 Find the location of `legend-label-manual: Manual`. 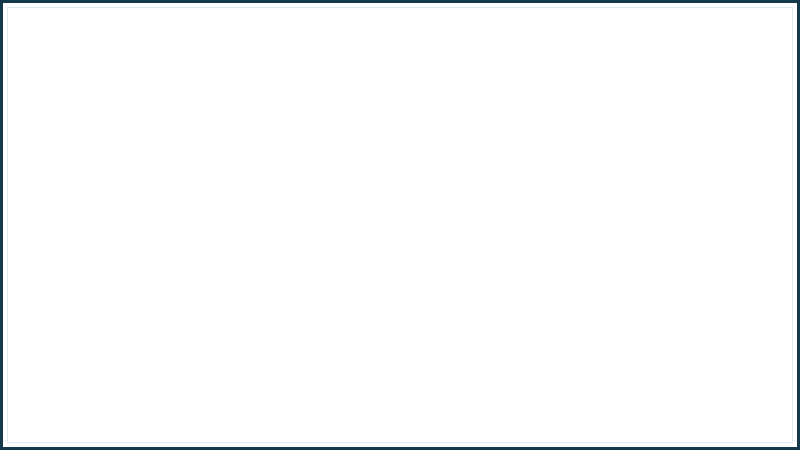

legend-label-manual: Manual is located at coordinates (203, 391).